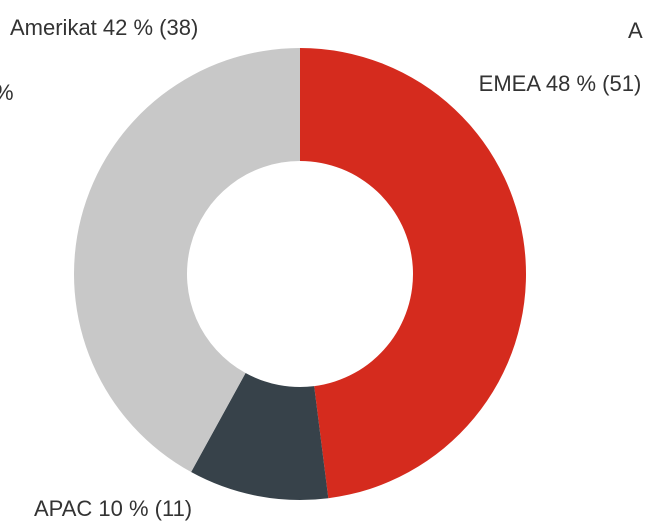 Image resolution: width=648 pixels, height=527 pixels. Describe the element at coordinates (560, 83) in the screenshot. I see `slice-label: EMEA 48 % (51)` at that location.